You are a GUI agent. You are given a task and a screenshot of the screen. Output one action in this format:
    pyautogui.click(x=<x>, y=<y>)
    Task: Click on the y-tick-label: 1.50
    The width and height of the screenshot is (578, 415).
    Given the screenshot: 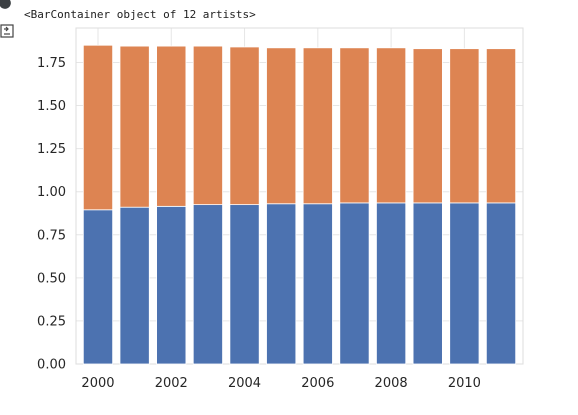 What is the action you would take?
    pyautogui.click(x=51, y=106)
    